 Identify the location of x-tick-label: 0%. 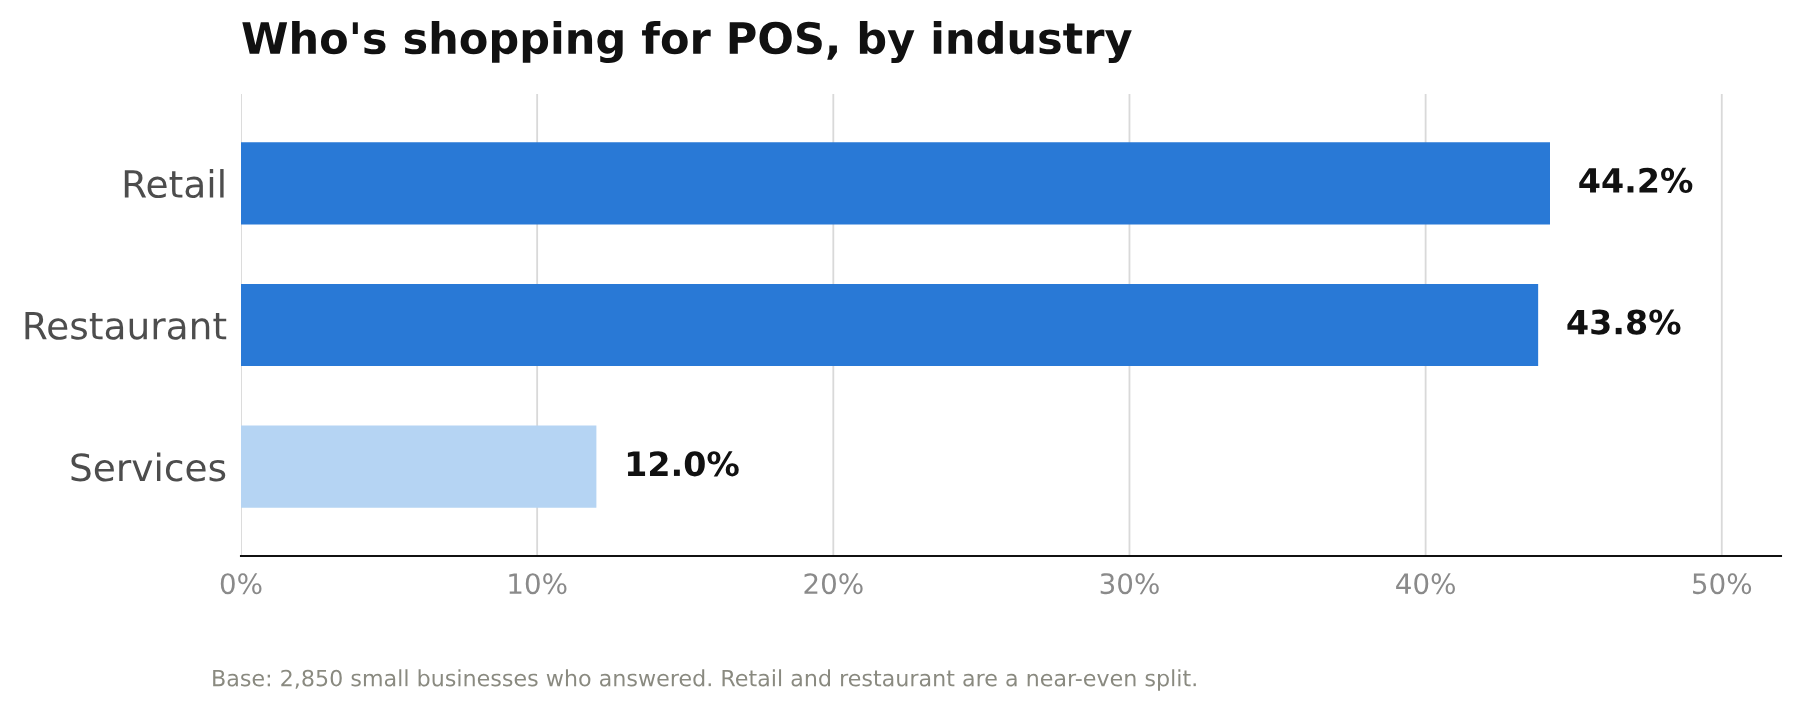
(241, 584).